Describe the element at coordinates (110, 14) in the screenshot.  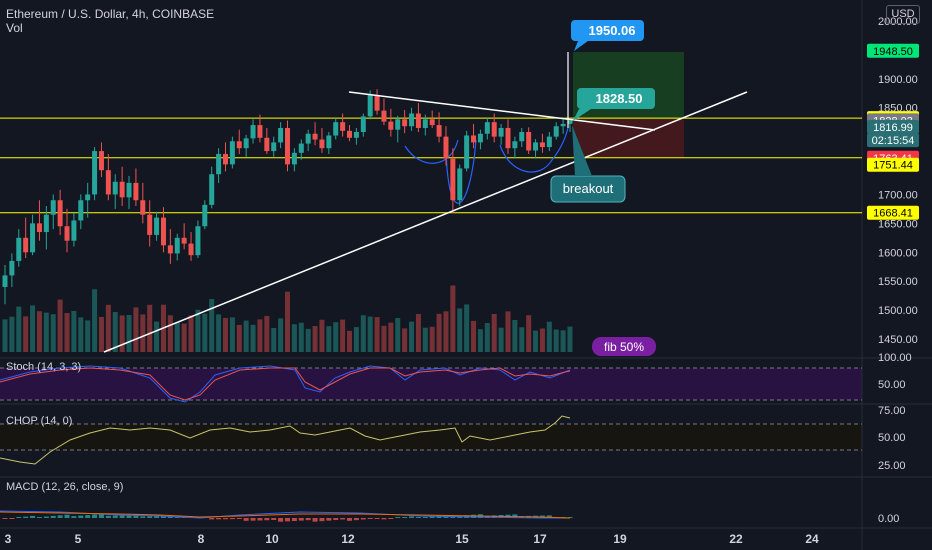
I see `chart-title: Ethereum / U.S. Dollar, 4h, COINBASE` at that location.